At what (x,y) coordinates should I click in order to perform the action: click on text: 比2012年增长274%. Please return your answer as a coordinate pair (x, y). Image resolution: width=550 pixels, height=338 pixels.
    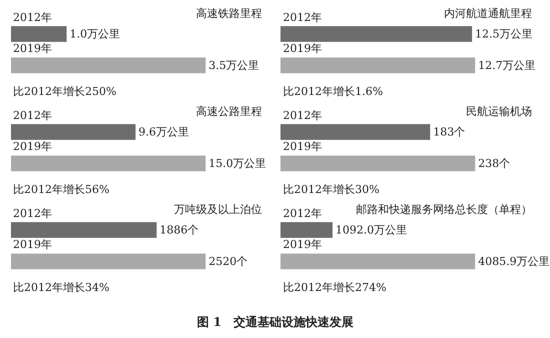
    Looking at the image, I should click on (334, 287).